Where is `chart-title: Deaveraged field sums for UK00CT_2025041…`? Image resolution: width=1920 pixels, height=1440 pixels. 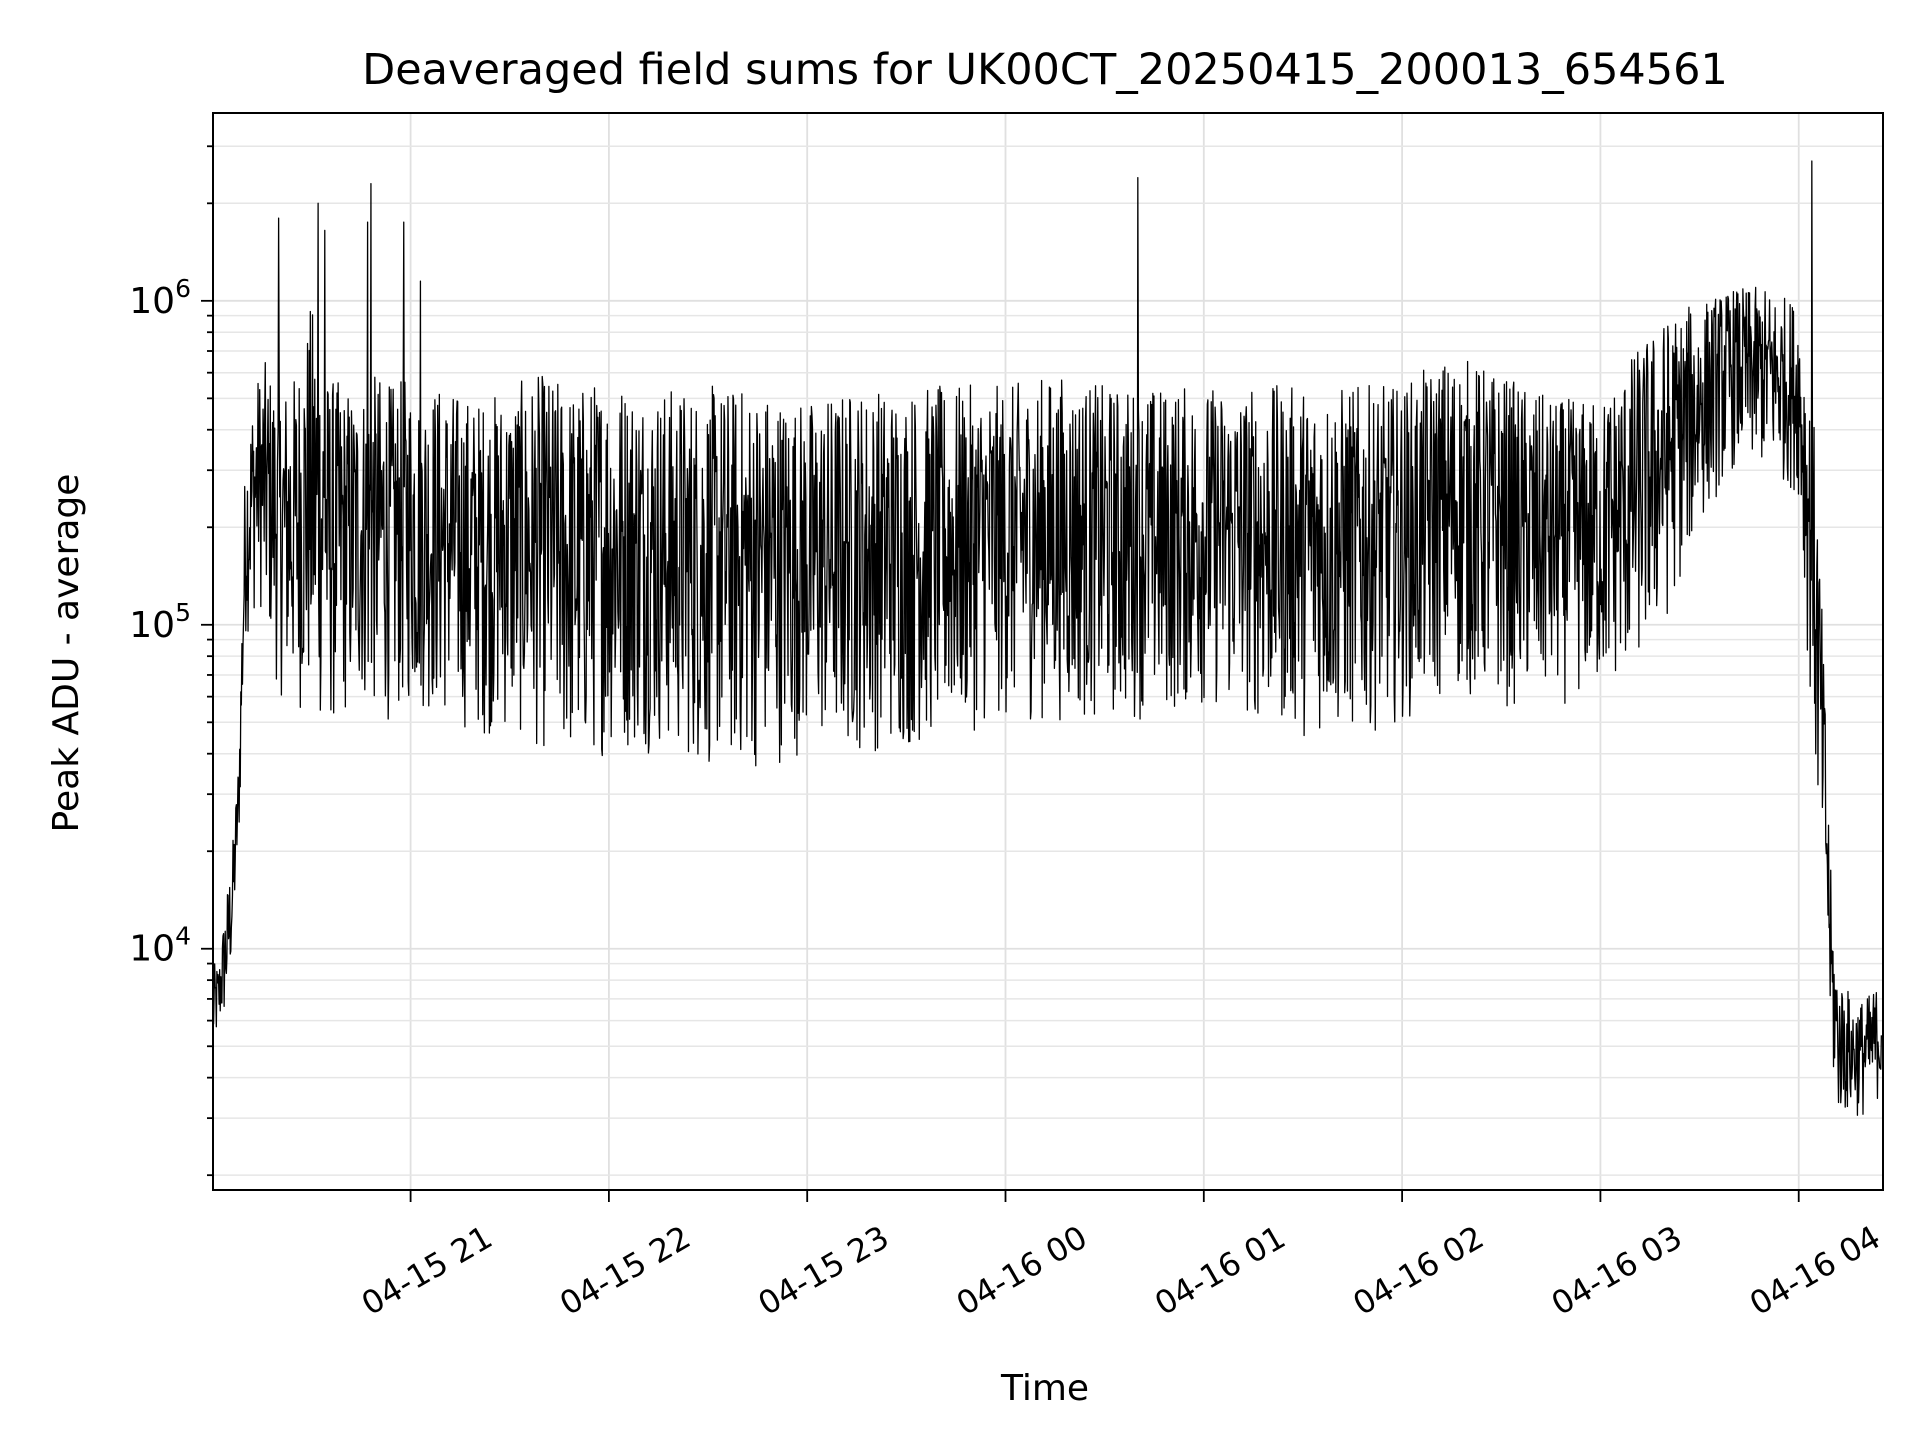 chart-title: Deaveraged field sums for UK00CT_2025041… is located at coordinates (1045, 70).